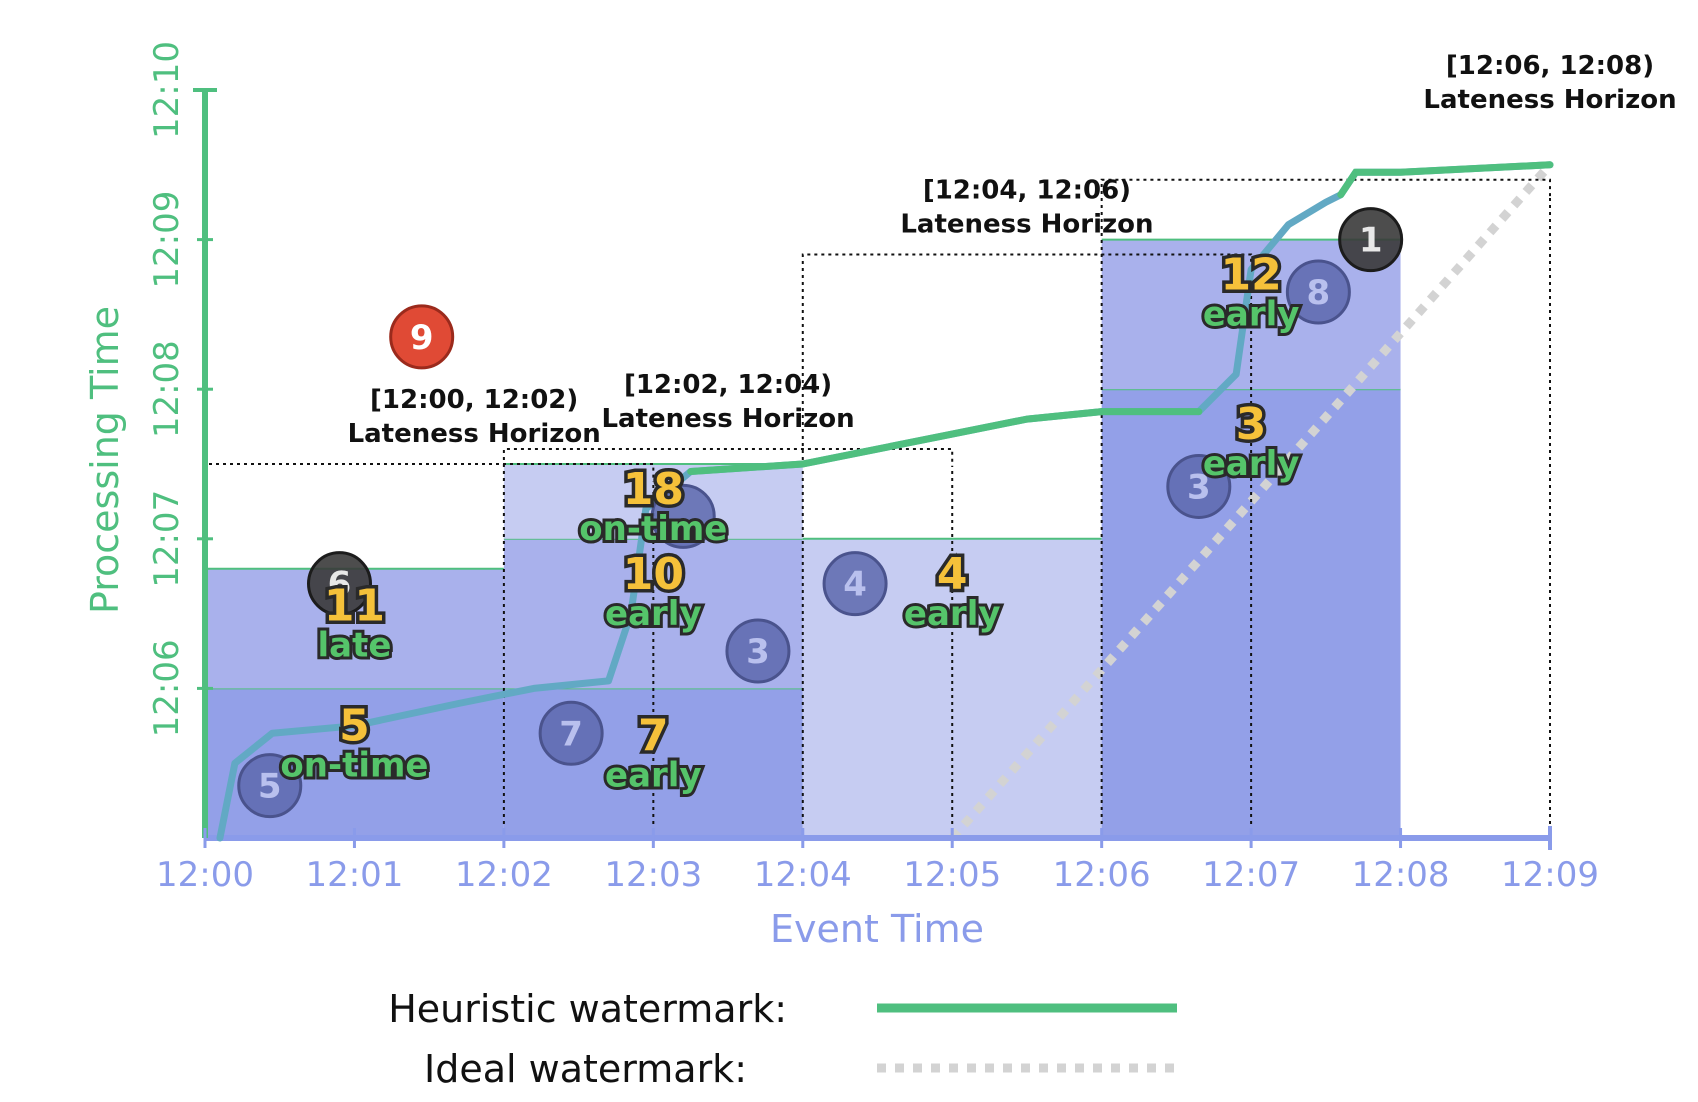 The height and width of the screenshot is (1102, 1698). Describe the element at coordinates (877, 929) in the screenshot. I see `x-axis-title: Event Time` at that location.